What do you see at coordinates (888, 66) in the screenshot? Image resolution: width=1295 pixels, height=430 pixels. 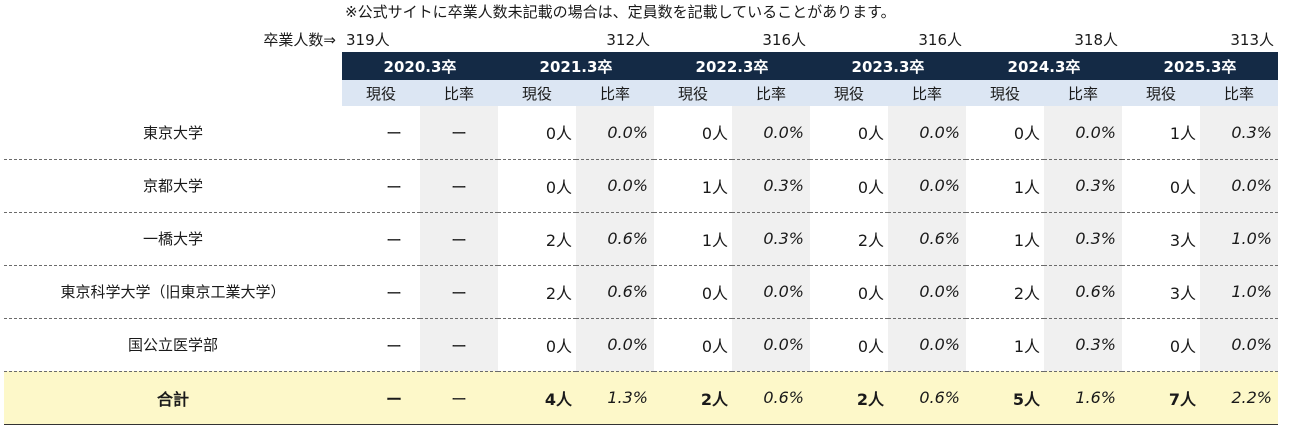 I see `year-header-2023: 2023.3卒` at bounding box center [888, 66].